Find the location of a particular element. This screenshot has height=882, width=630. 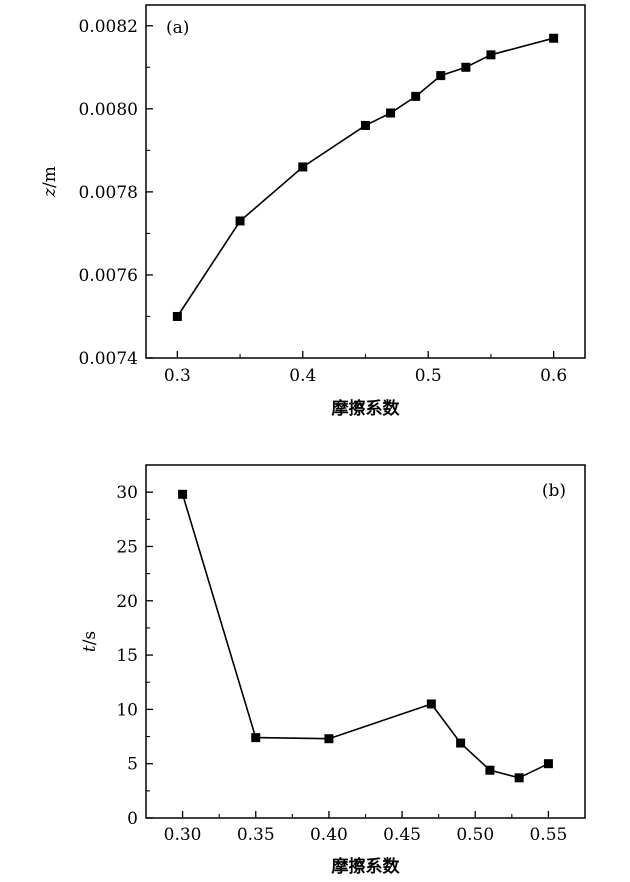

y-tick-label: 0 is located at coordinates (132, 819).